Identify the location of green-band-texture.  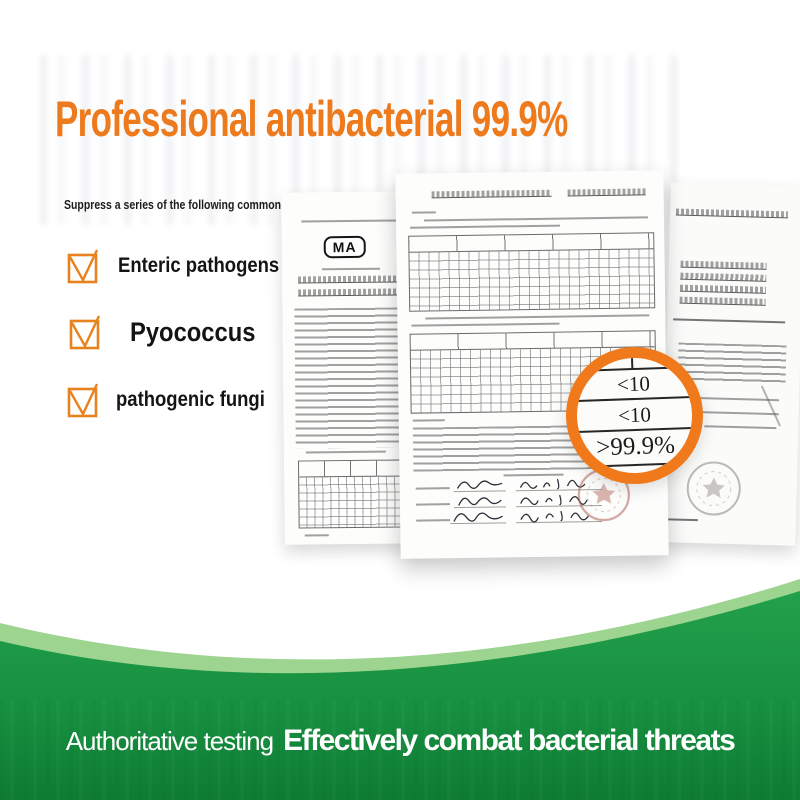
(400, 750).